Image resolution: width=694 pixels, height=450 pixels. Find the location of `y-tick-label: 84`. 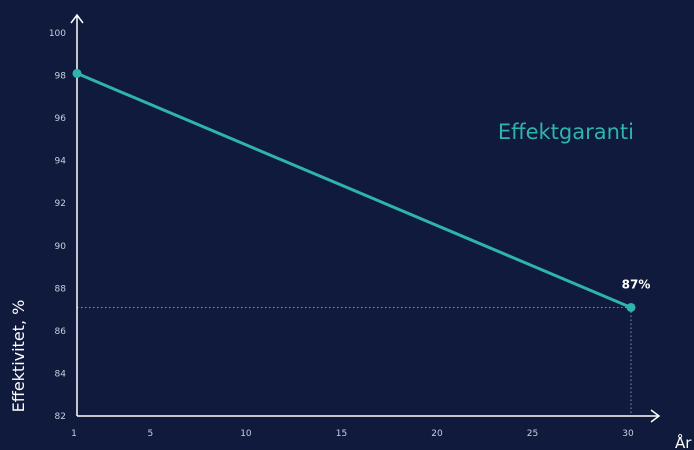

y-tick-label: 84 is located at coordinates (61, 374).